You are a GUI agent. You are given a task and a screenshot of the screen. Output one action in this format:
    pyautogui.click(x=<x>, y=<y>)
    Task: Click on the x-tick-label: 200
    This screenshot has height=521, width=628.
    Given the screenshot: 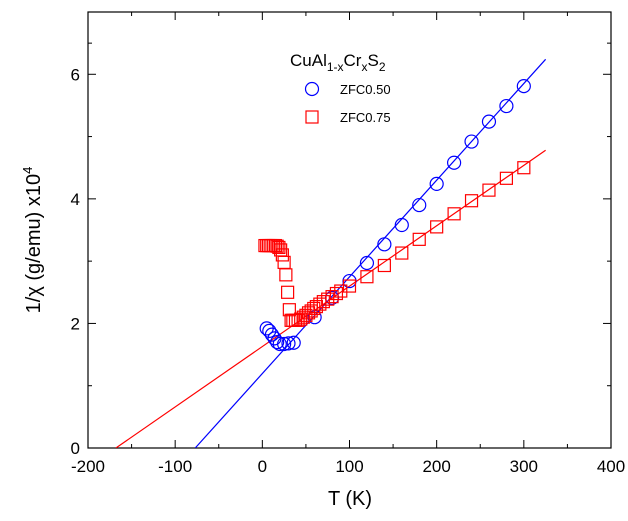 What is the action you would take?
    pyautogui.click(x=436, y=466)
    